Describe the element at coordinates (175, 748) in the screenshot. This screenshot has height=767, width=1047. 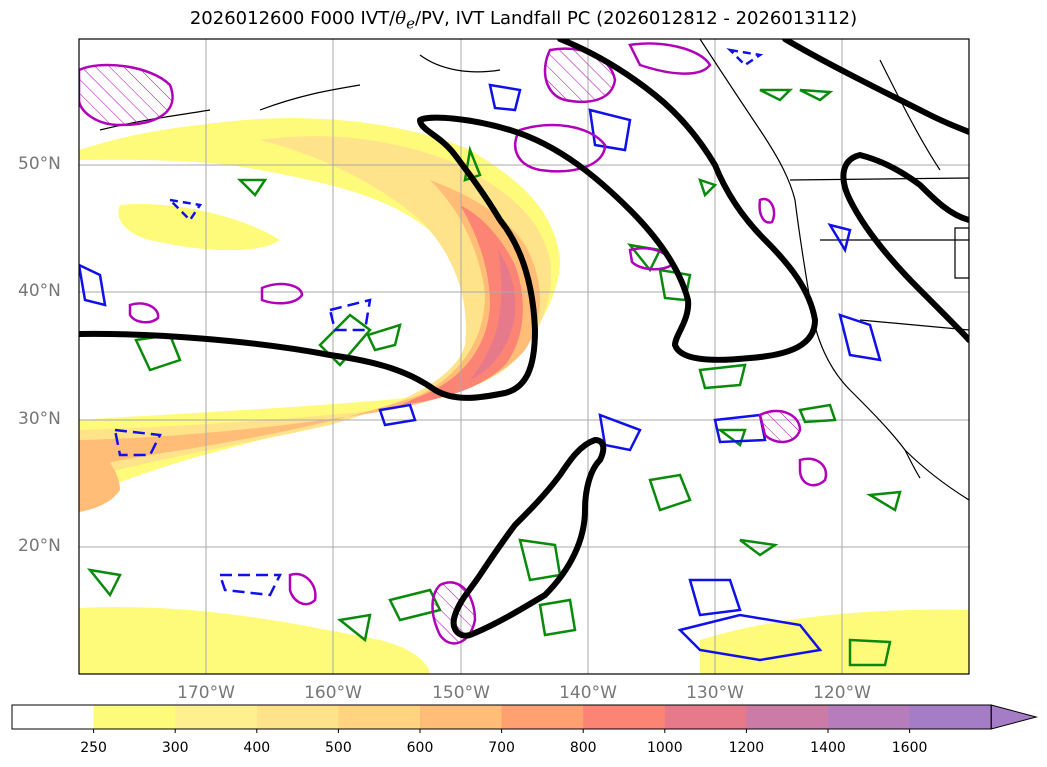
I see `colorbar-tick-label: 300` at that location.